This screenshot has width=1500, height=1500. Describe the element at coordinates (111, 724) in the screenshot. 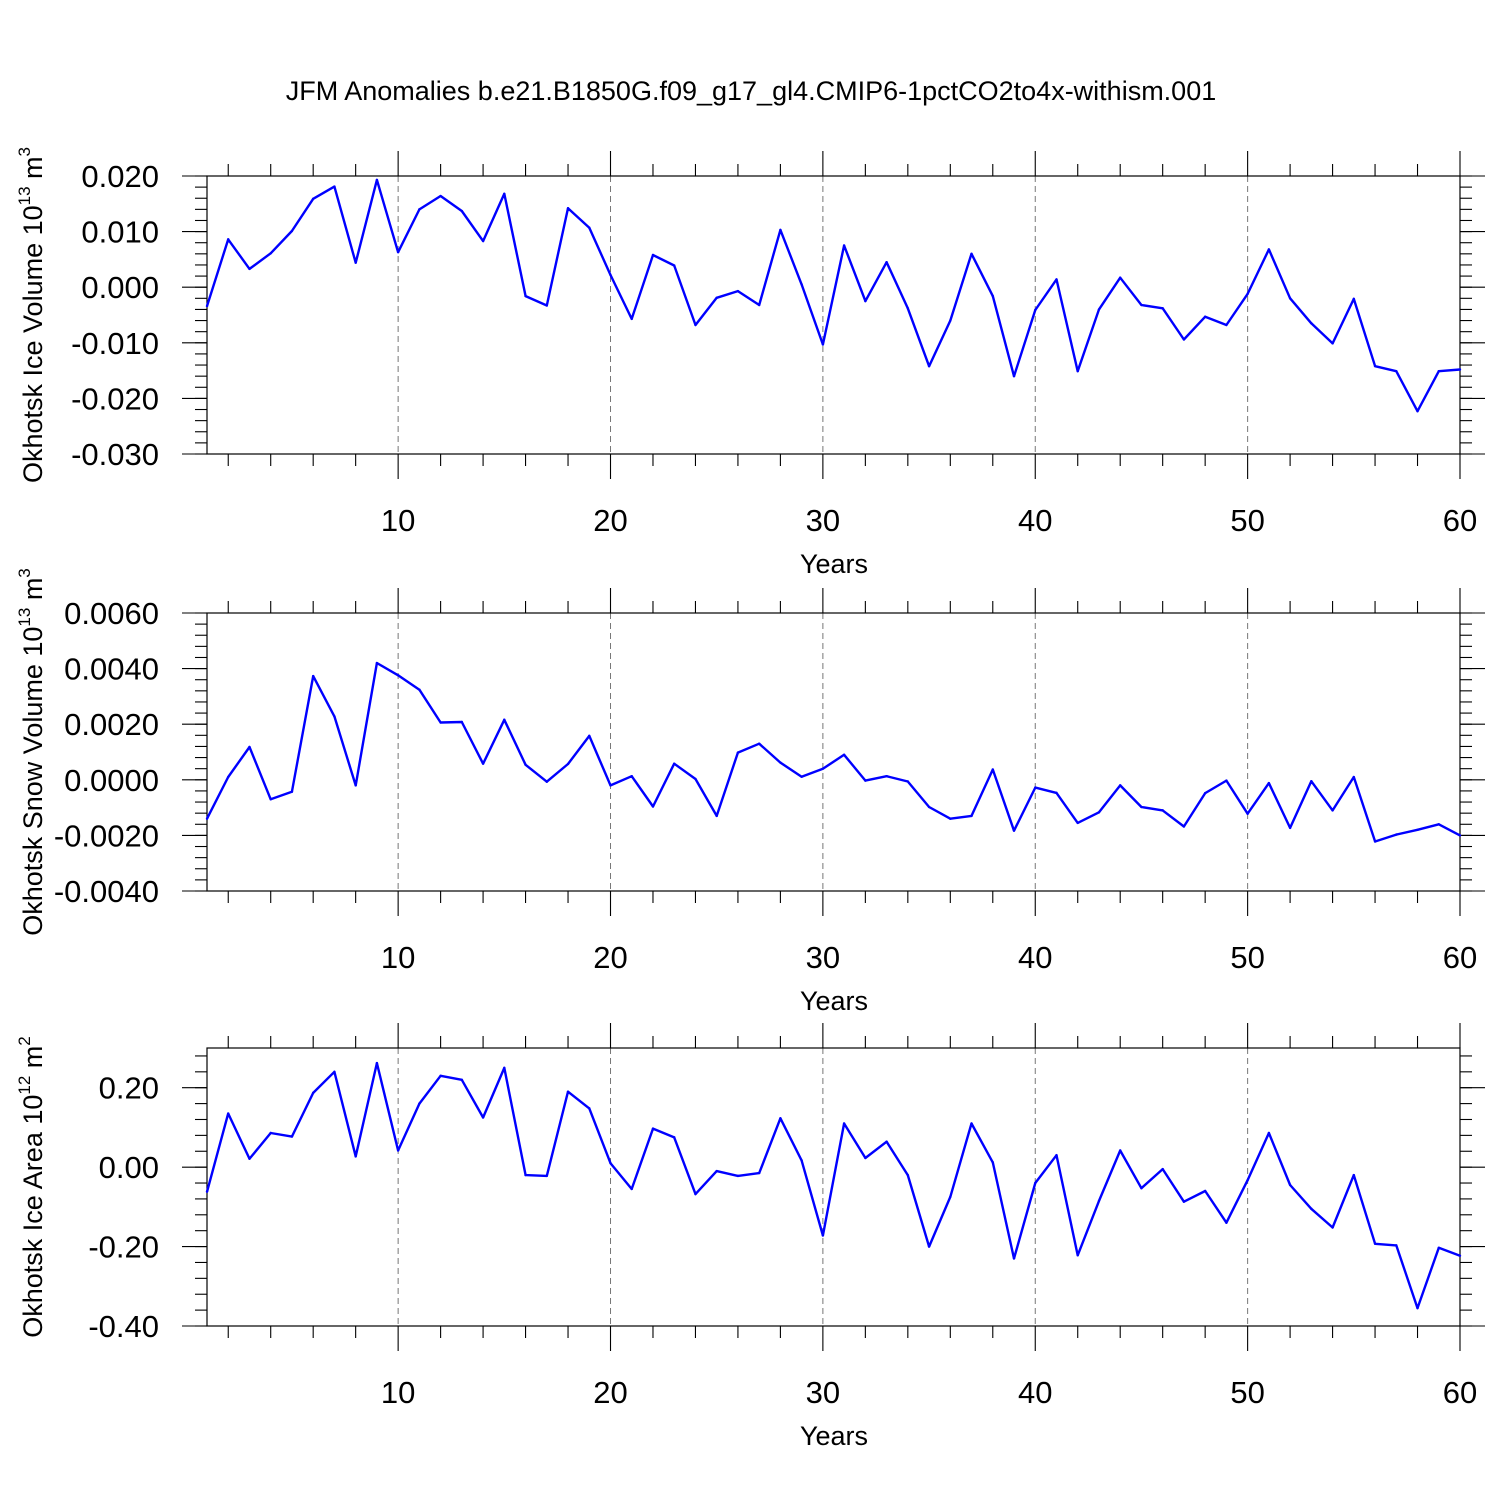

I see `y-tick-label: 0.0020` at that location.